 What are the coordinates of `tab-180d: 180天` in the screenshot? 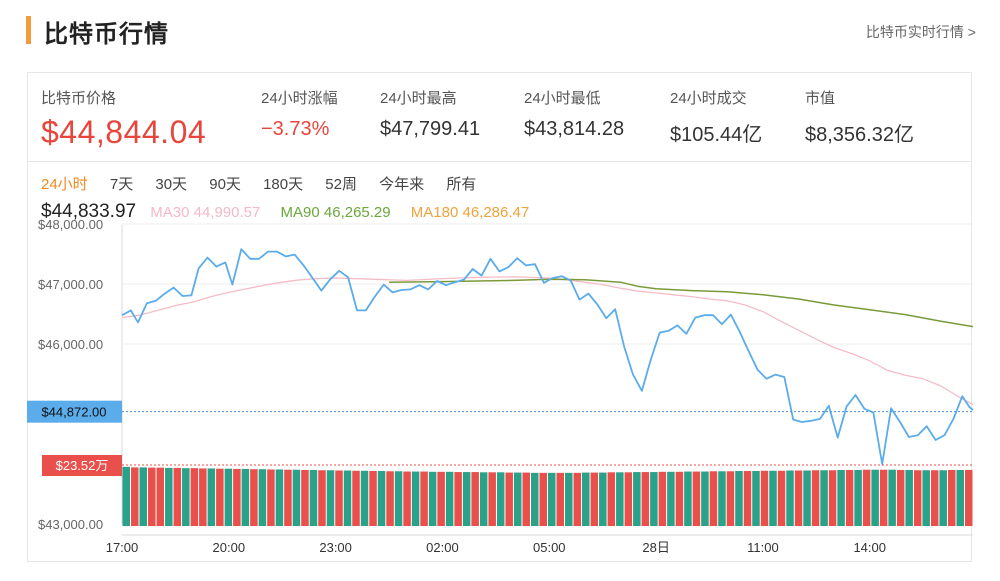 It's located at (283, 184).